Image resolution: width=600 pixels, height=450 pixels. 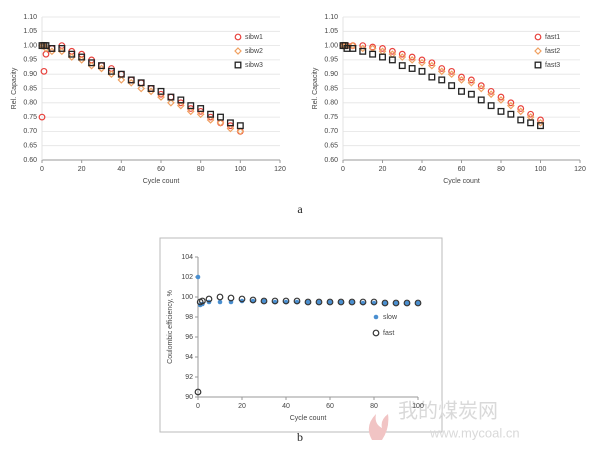 What do you see at coordinates (331, 17) in the screenshot?
I see `y-tick-label: 1.10` at bounding box center [331, 17].